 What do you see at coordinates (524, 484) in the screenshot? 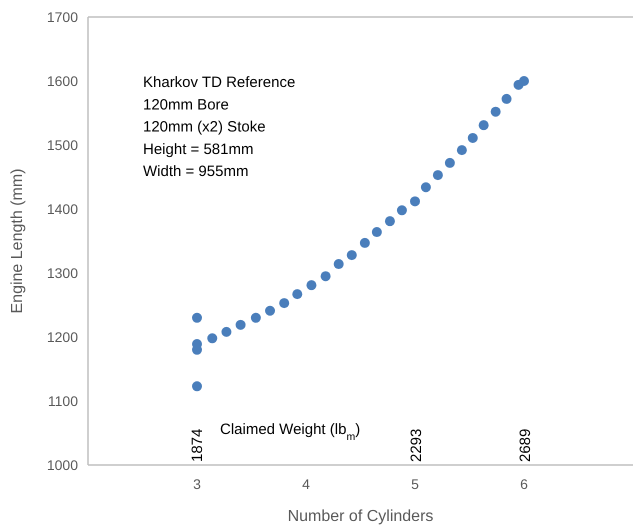
I see `x-tick-label: 6` at bounding box center [524, 484].